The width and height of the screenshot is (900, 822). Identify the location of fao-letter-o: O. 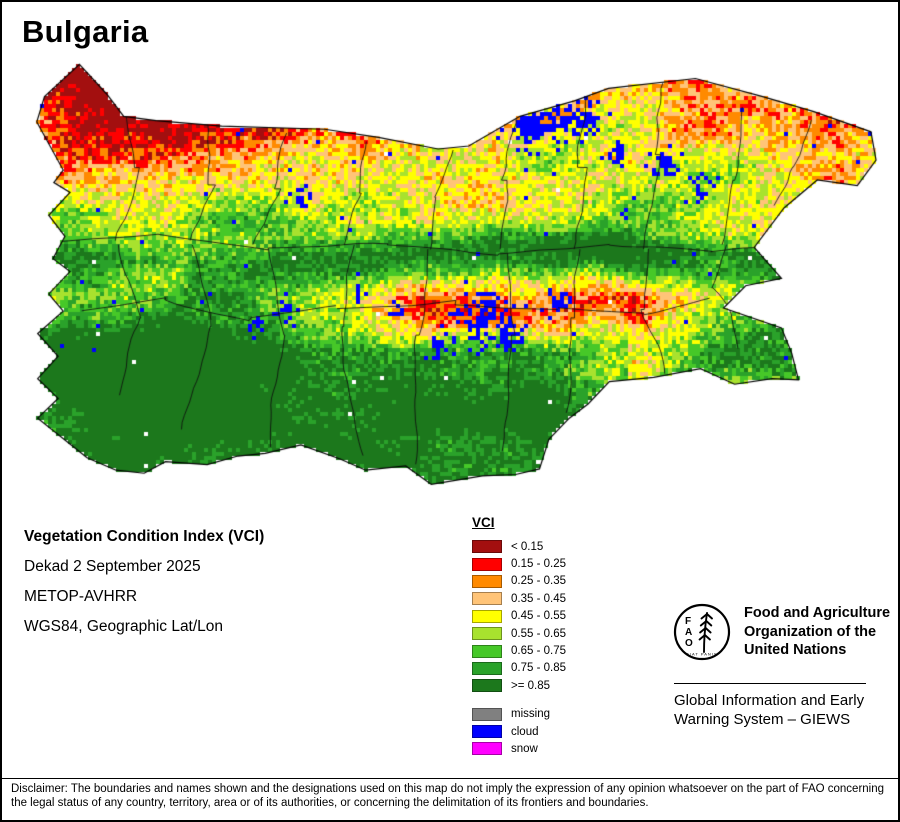
(689, 643).